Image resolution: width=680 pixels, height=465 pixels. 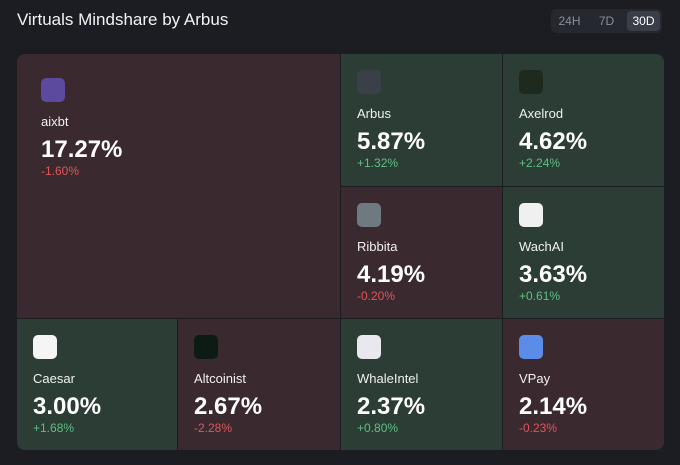 I want to click on widget-title: Virtuals Mindshare by Arbus, so click(x=123, y=19).